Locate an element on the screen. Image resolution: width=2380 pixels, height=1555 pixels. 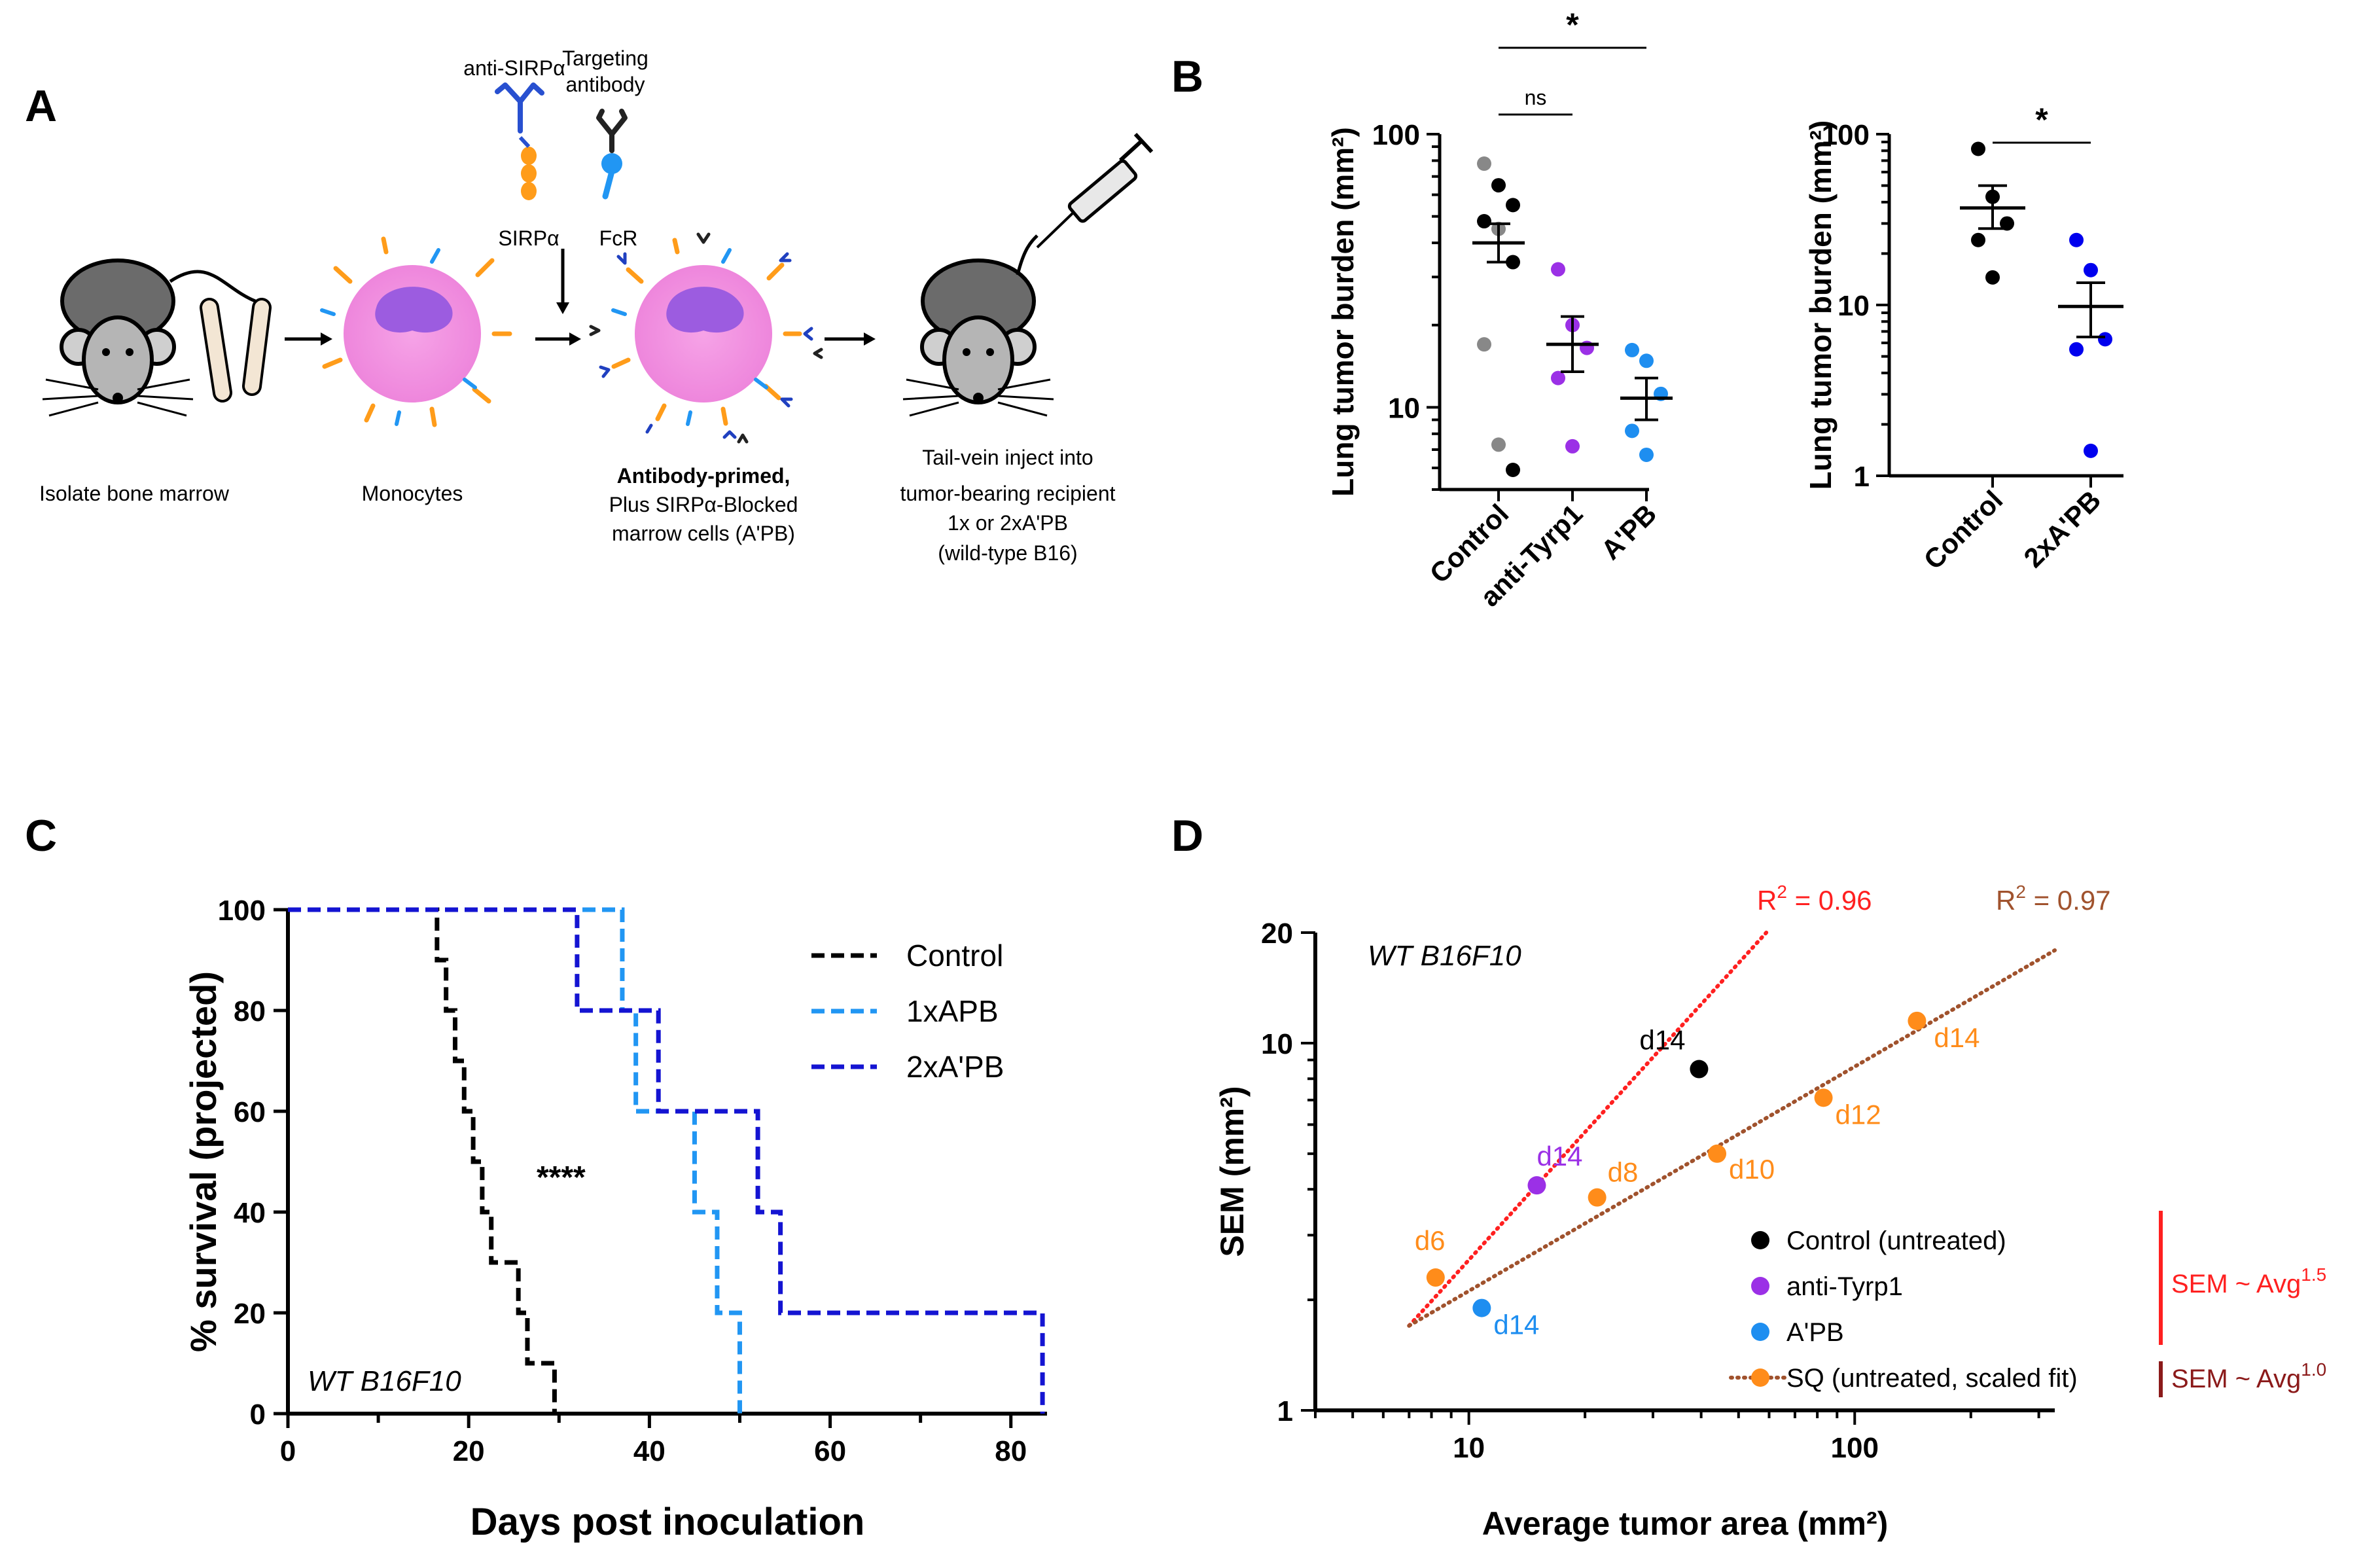
y-tick-label: 80 is located at coordinates (250, 1011).